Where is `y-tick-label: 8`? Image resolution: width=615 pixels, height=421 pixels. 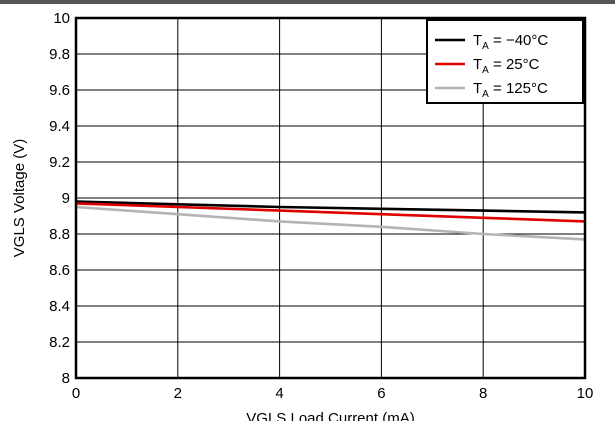 y-tick-label: 8 is located at coordinates (66, 378).